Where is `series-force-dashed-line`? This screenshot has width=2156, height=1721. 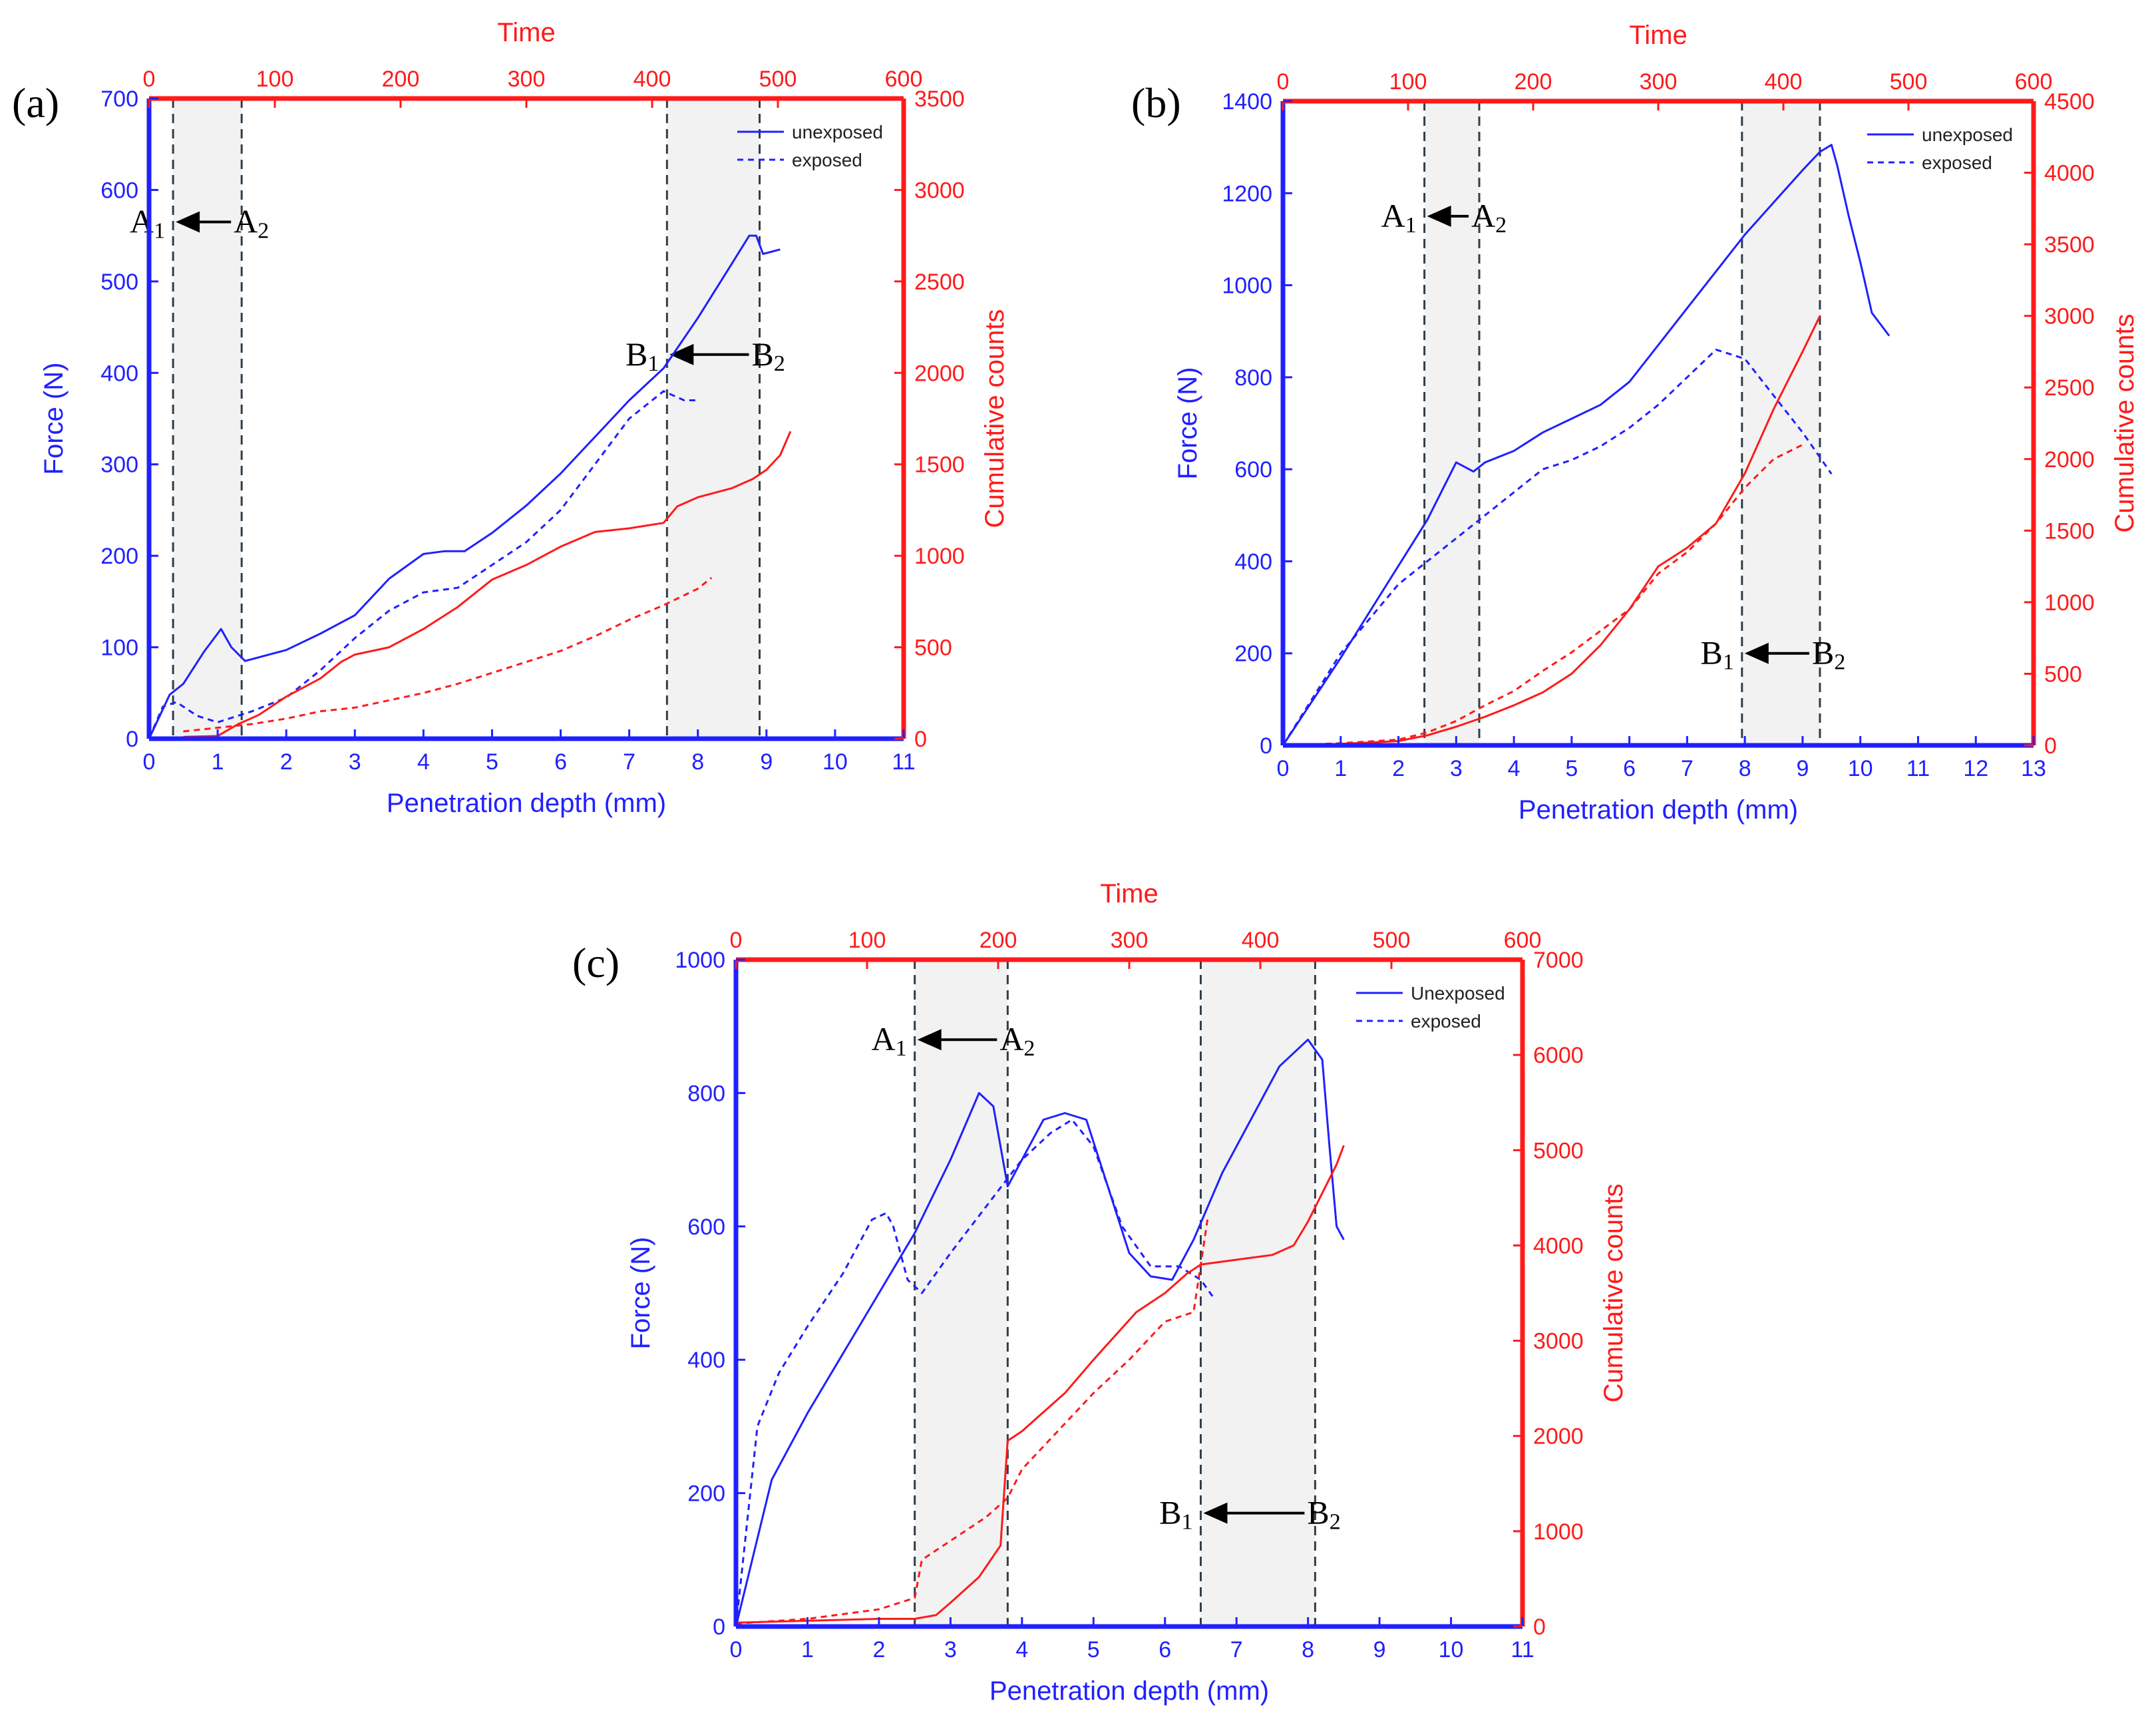 series-force-dashed-line is located at coordinates (975, 1373).